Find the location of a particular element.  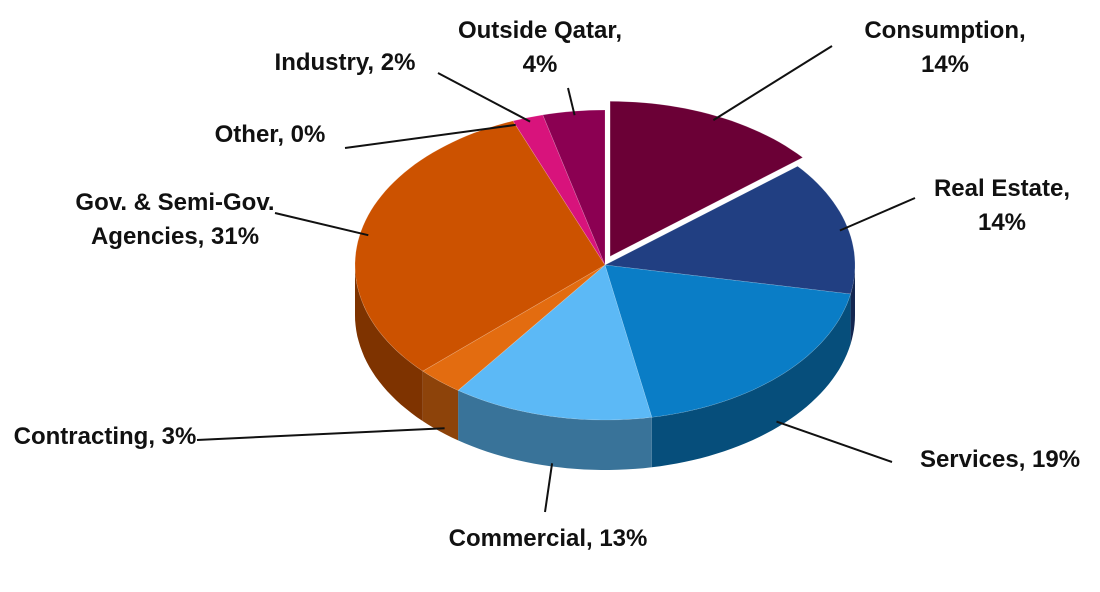

data-label: Contracting, 3% is located at coordinates (105, 436).